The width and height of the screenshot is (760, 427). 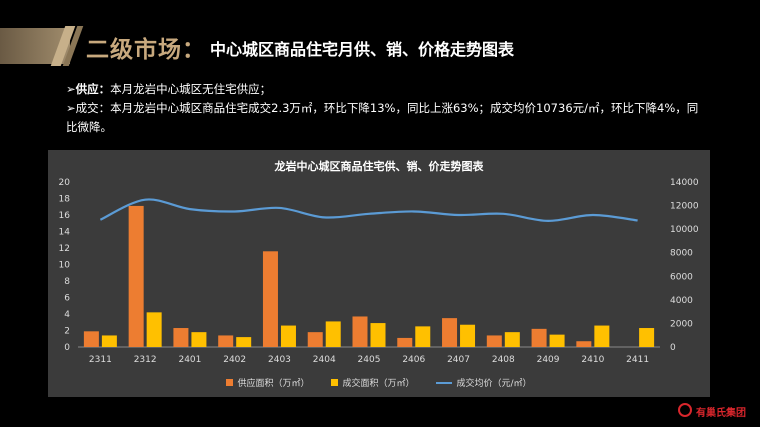 I want to click on chart-title: 龙岩中心城区商品住宅供、销、价走势图表, so click(x=379, y=166).